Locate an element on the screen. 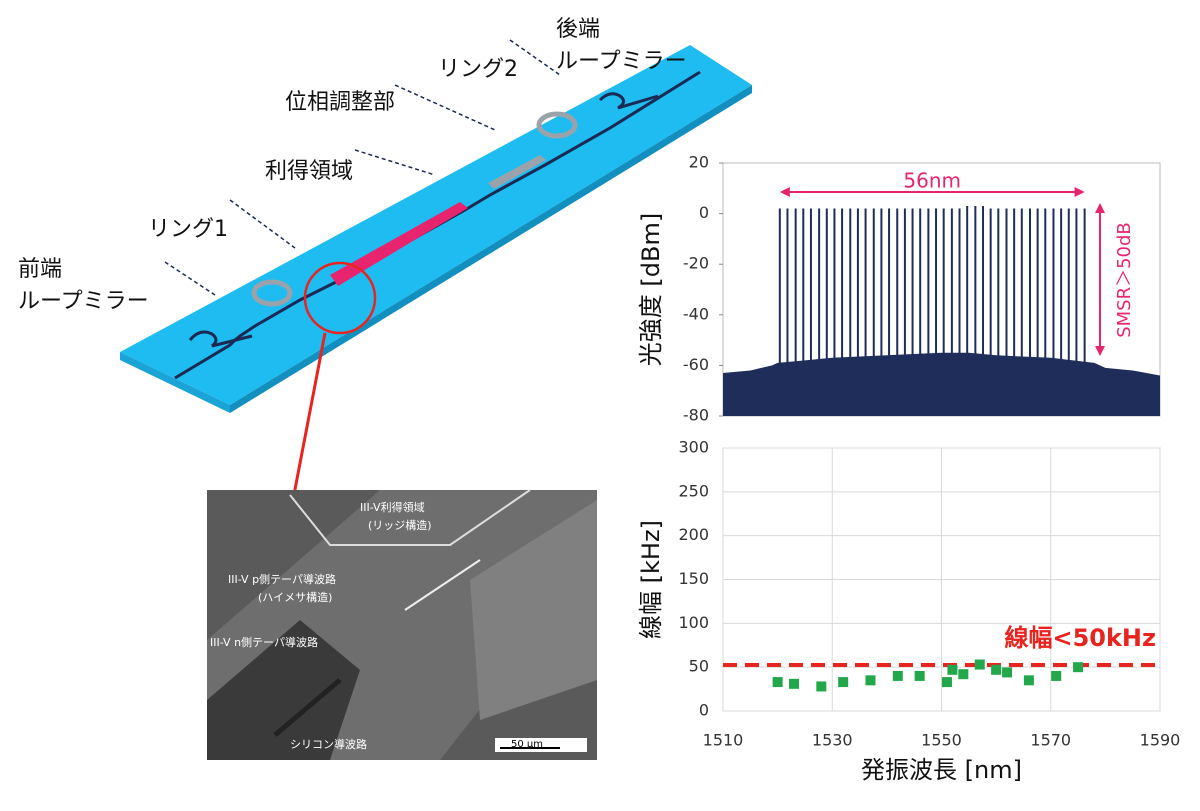 Image resolution: width=1200 pixels, height=811 pixels. x-tick-label: 1570 is located at coordinates (1050, 740).